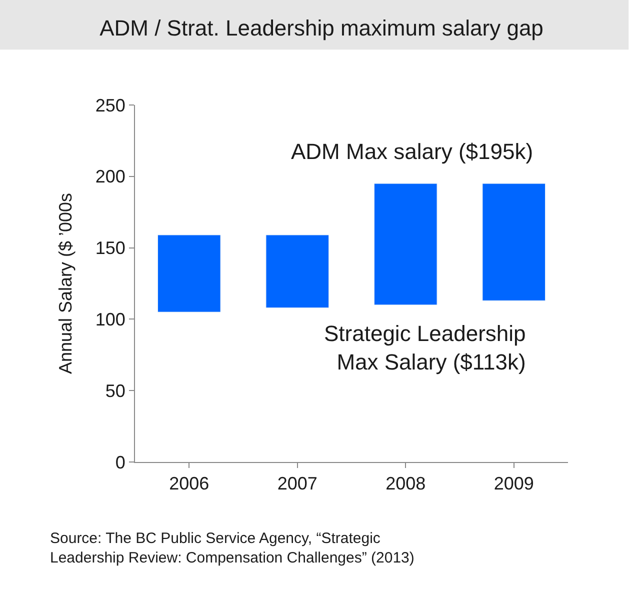  I want to click on y-tick-label: 250, so click(110, 105).